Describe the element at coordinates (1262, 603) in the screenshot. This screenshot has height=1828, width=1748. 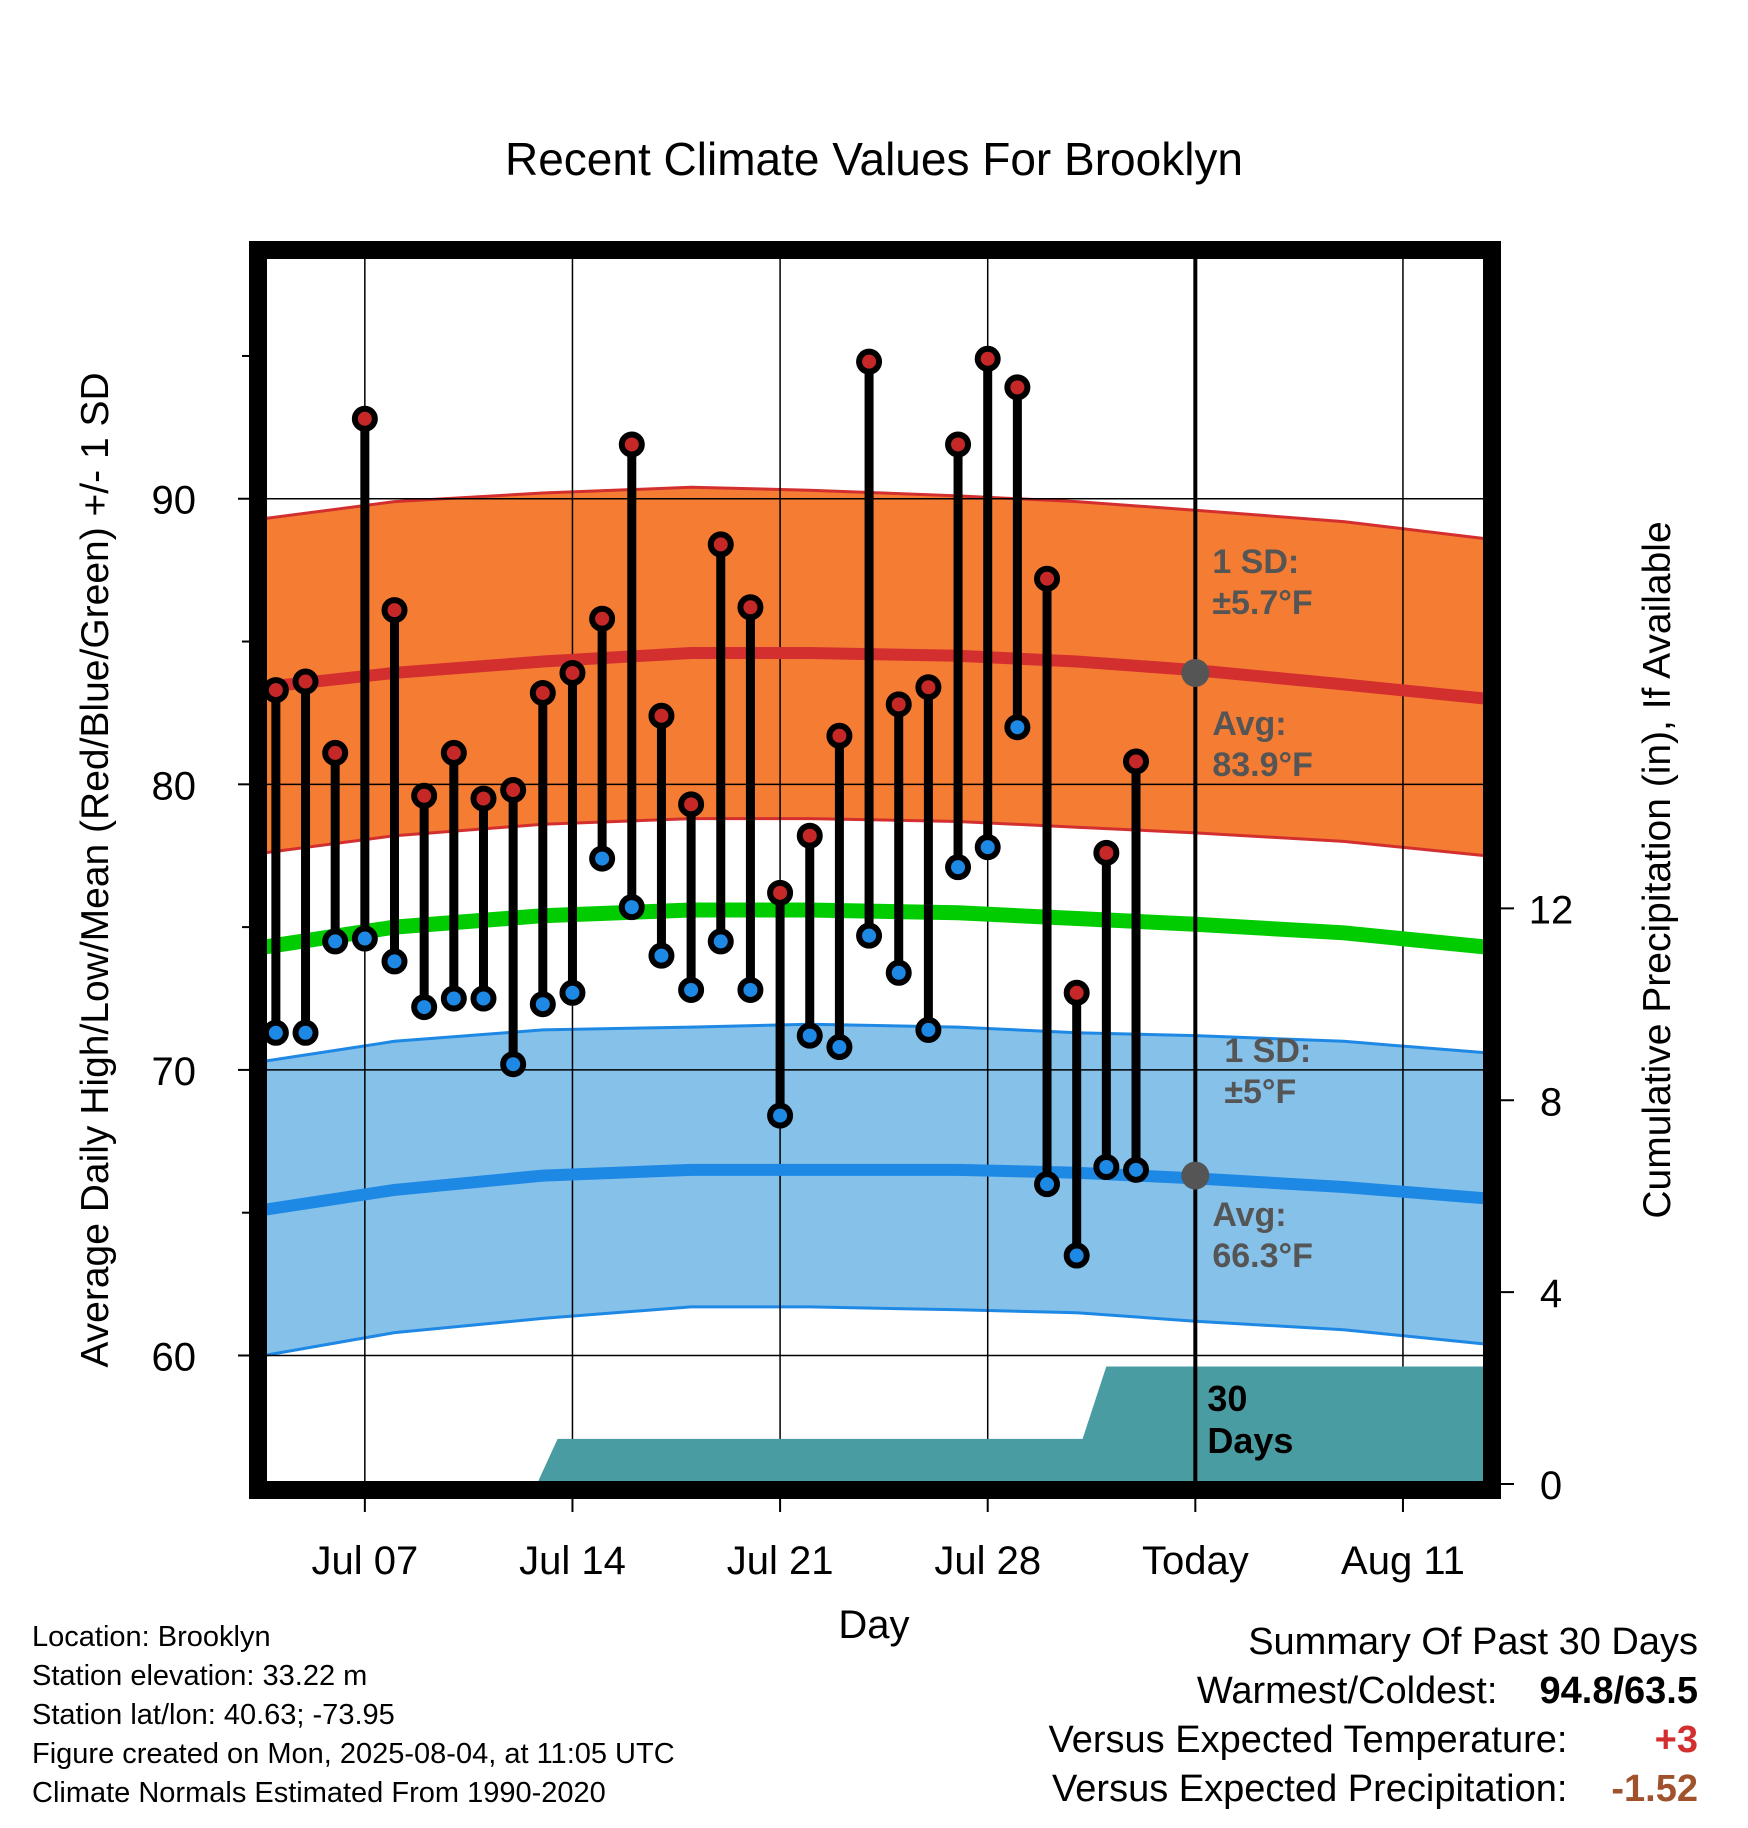
I see `high-sd-value: ±5.7°F` at that location.